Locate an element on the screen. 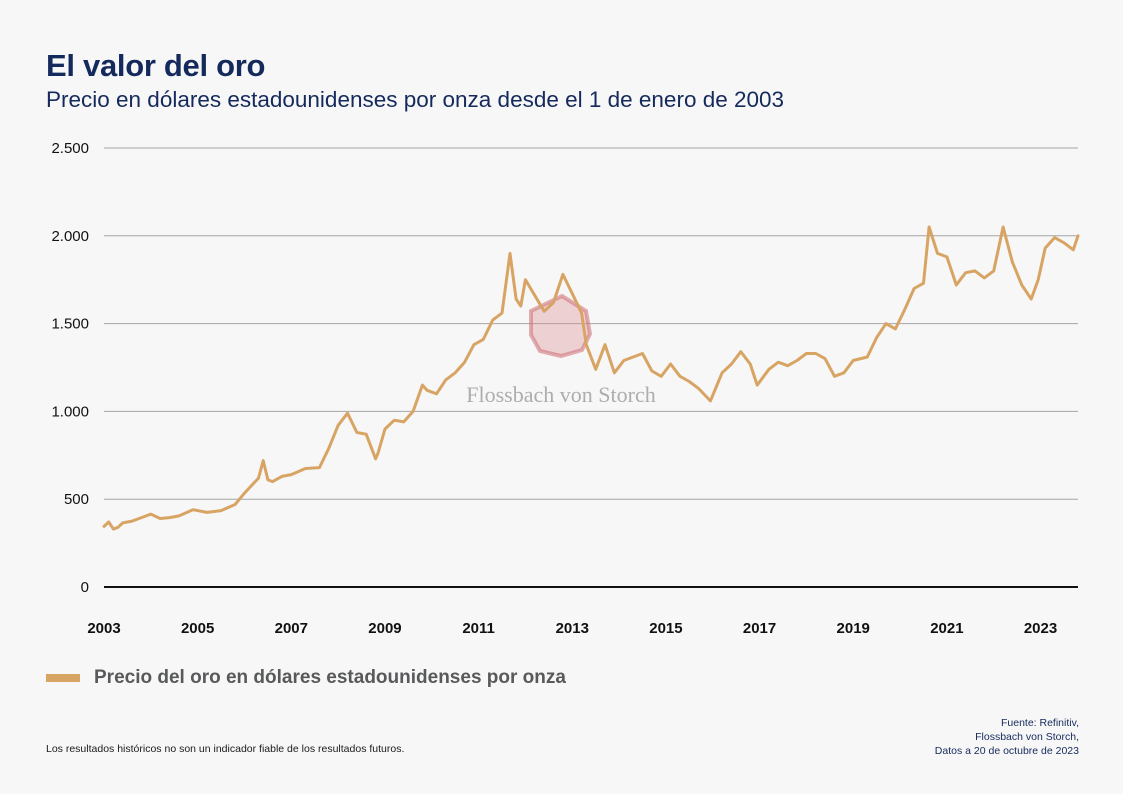 The width and height of the screenshot is (1123, 794). watermark: Flossbach von Storch is located at coordinates (561, 350).